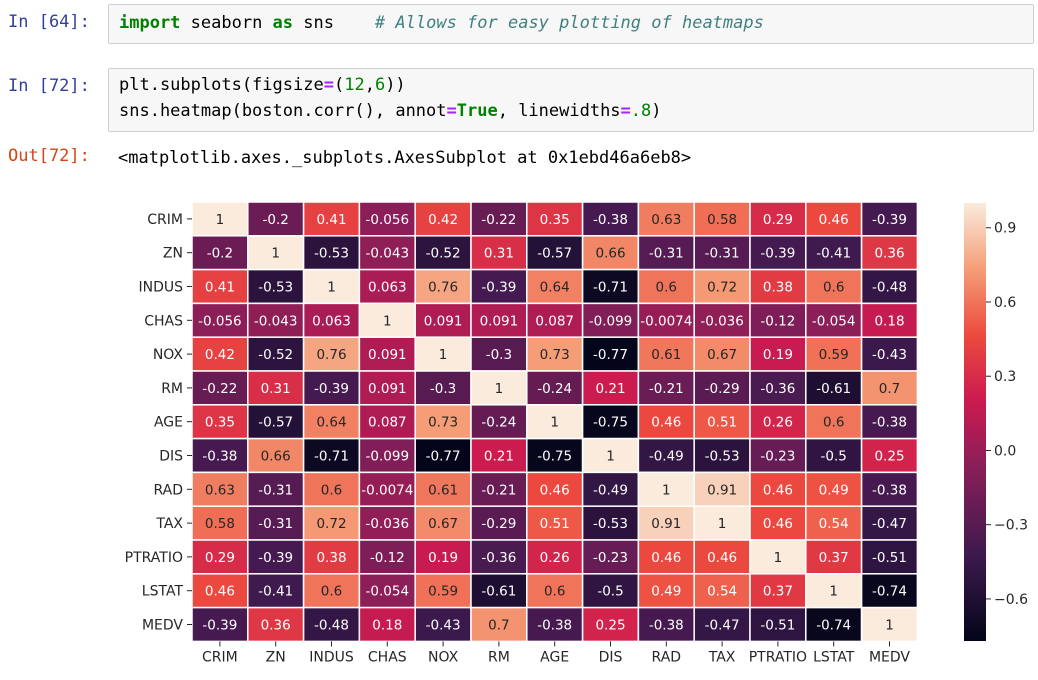 This screenshot has width=1038, height=680. I want to click on heatmap-cell-label: -0.49, so click(610, 490).